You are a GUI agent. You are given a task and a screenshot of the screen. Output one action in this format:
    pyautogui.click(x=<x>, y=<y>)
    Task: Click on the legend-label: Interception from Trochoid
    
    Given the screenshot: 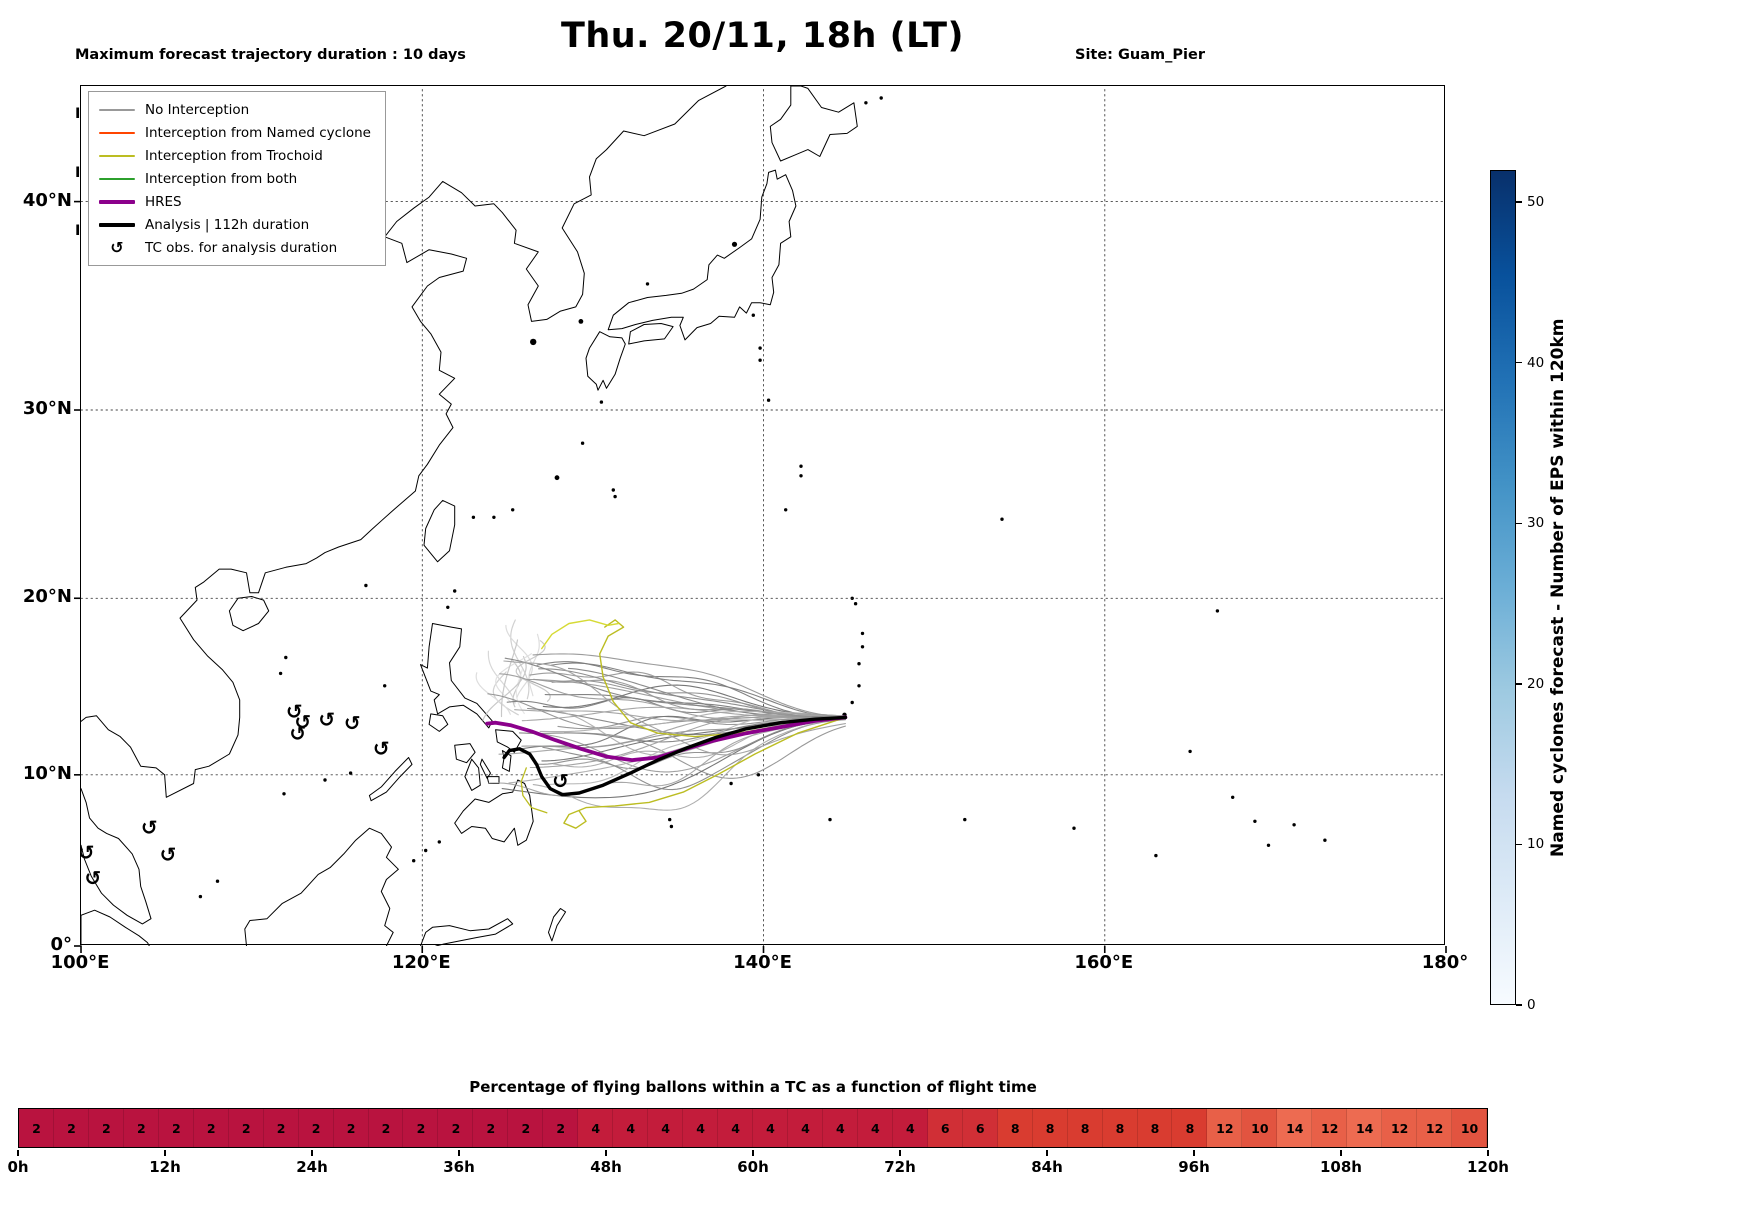 What is the action you would take?
    pyautogui.click(x=234, y=155)
    